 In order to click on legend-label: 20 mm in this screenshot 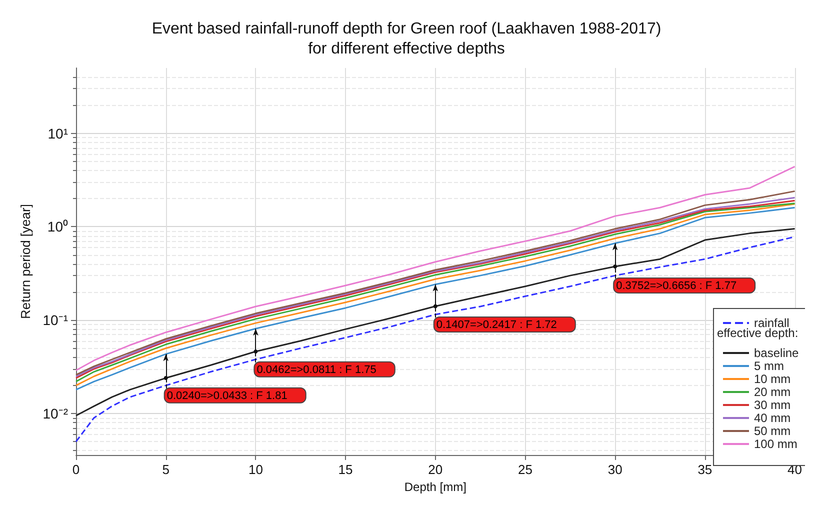, I will do `click(772, 392)`.